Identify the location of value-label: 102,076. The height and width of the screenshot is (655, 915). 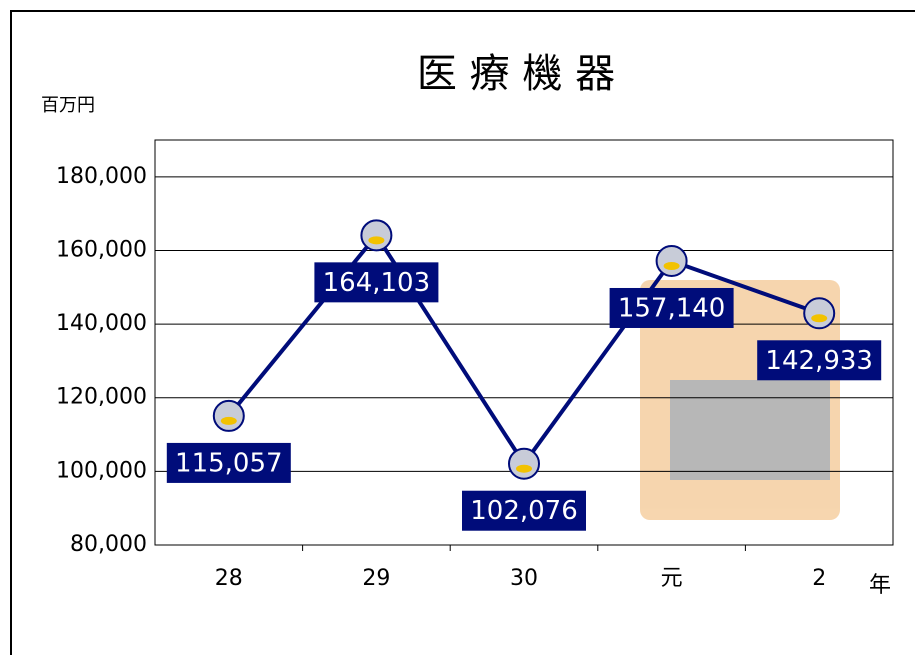
(524, 511).